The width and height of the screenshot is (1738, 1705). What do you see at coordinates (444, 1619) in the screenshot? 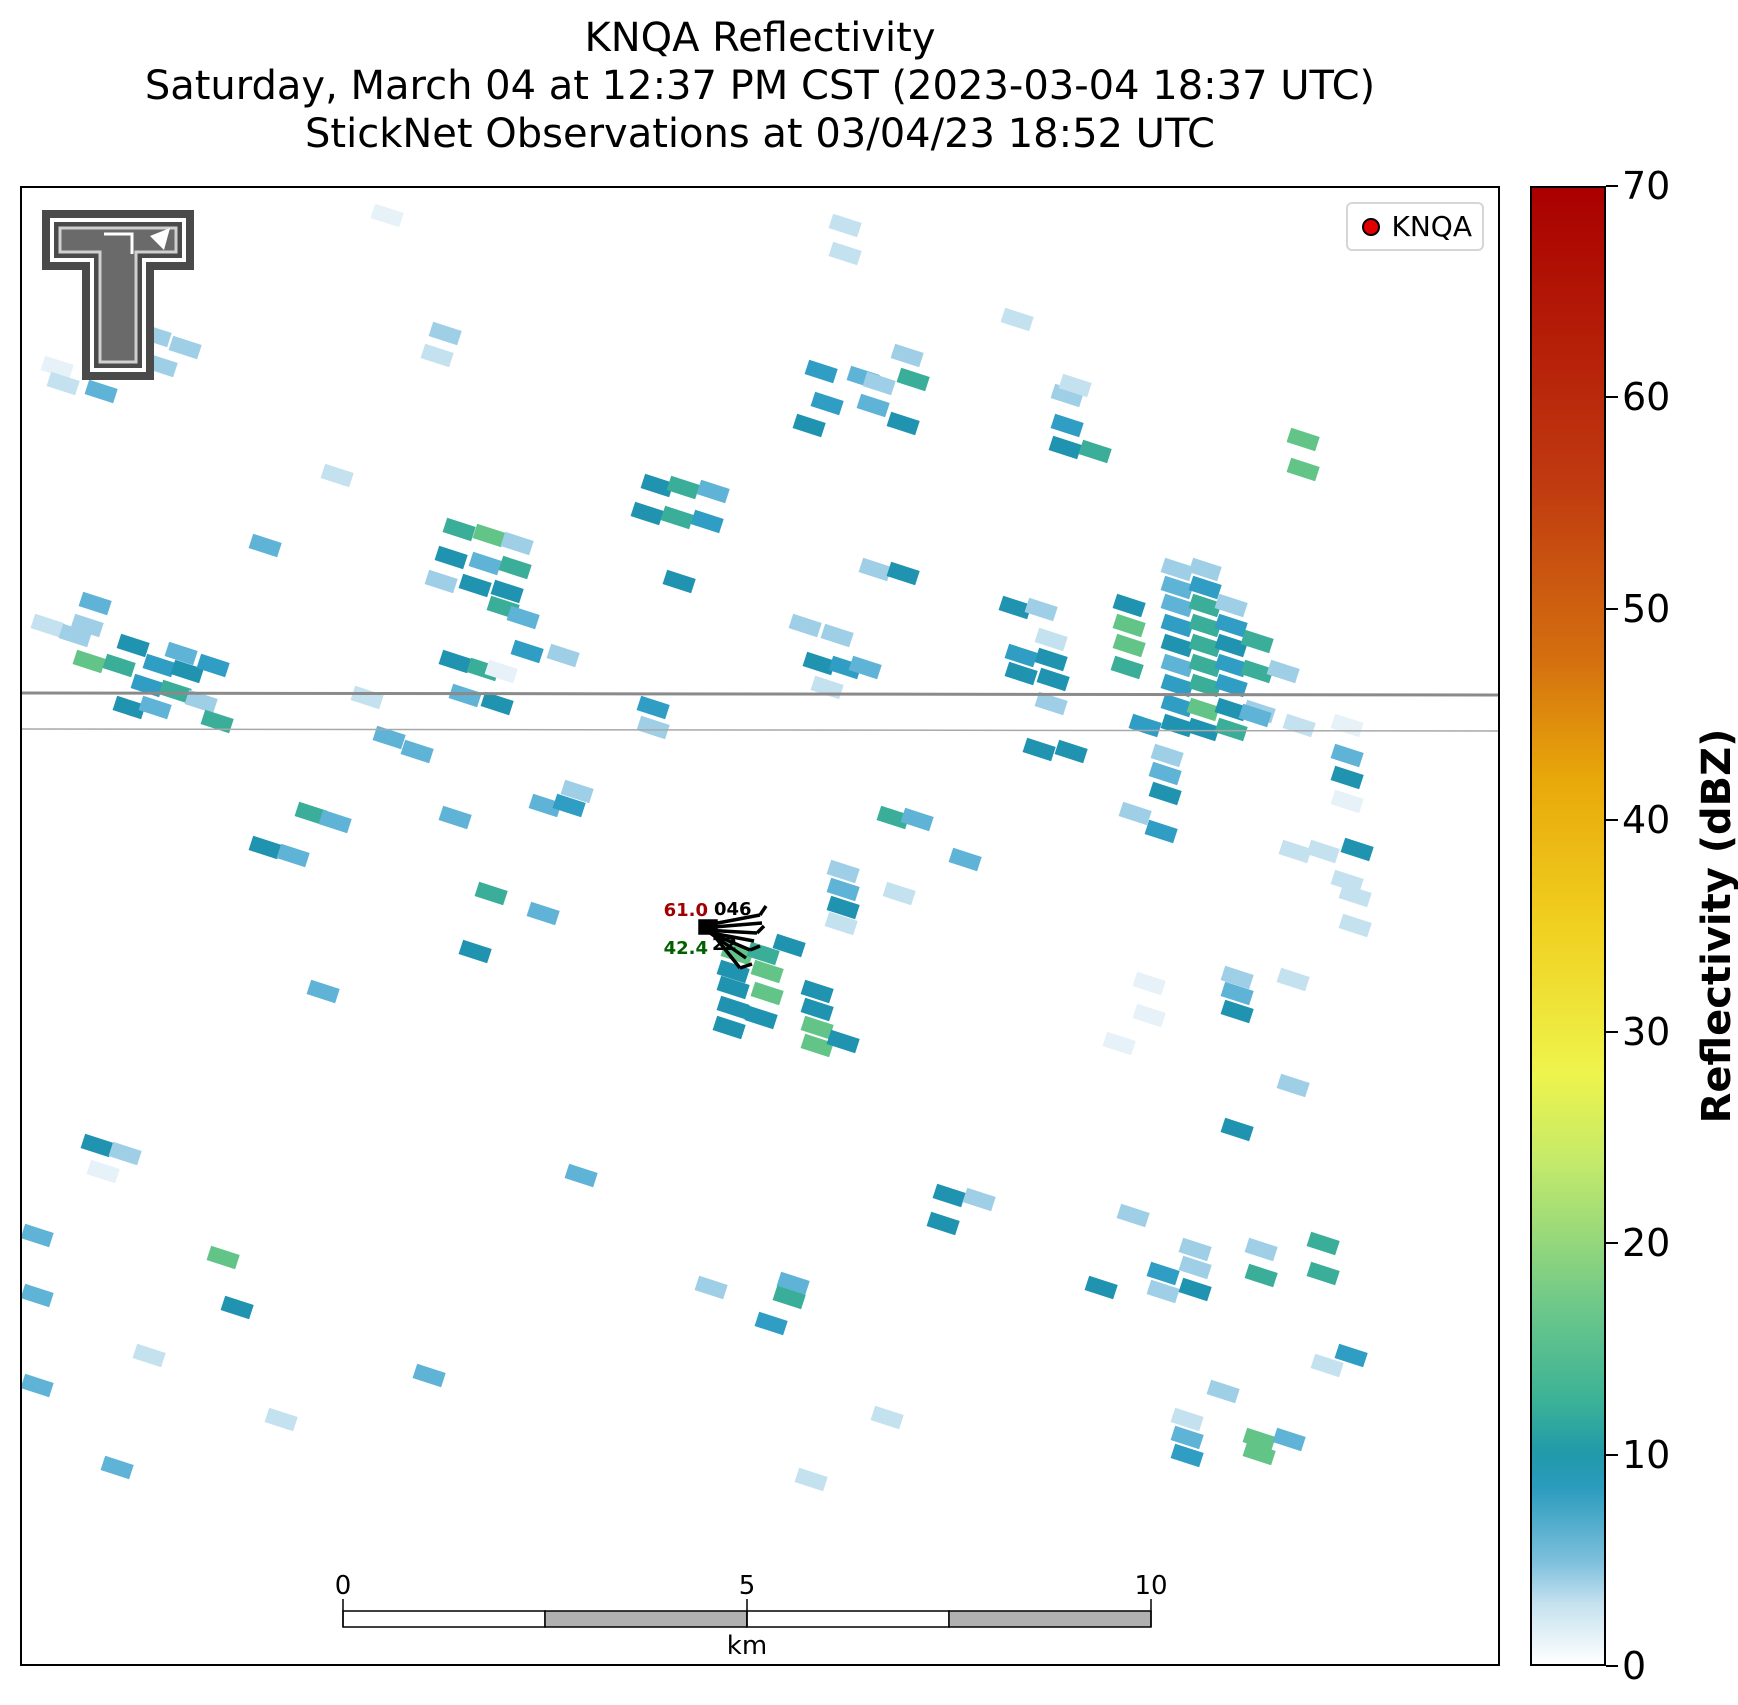
I see `scale-segment` at bounding box center [444, 1619].